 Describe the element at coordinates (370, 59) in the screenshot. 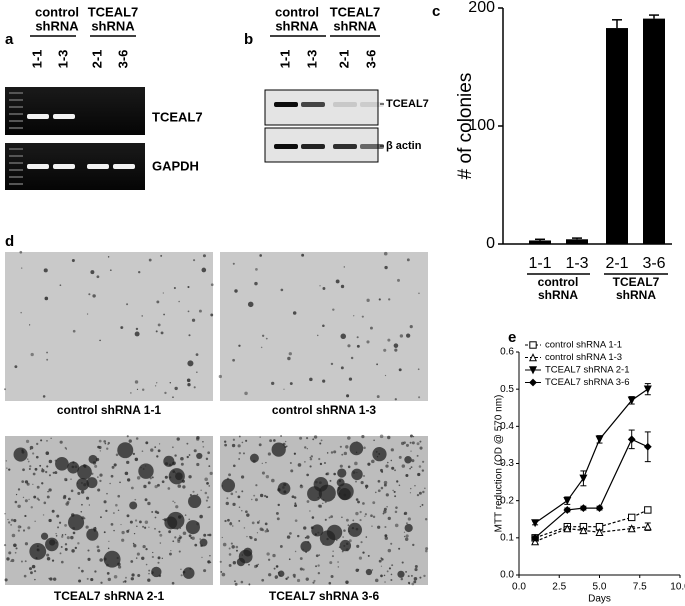

I see `lane-label: 3-6` at that location.